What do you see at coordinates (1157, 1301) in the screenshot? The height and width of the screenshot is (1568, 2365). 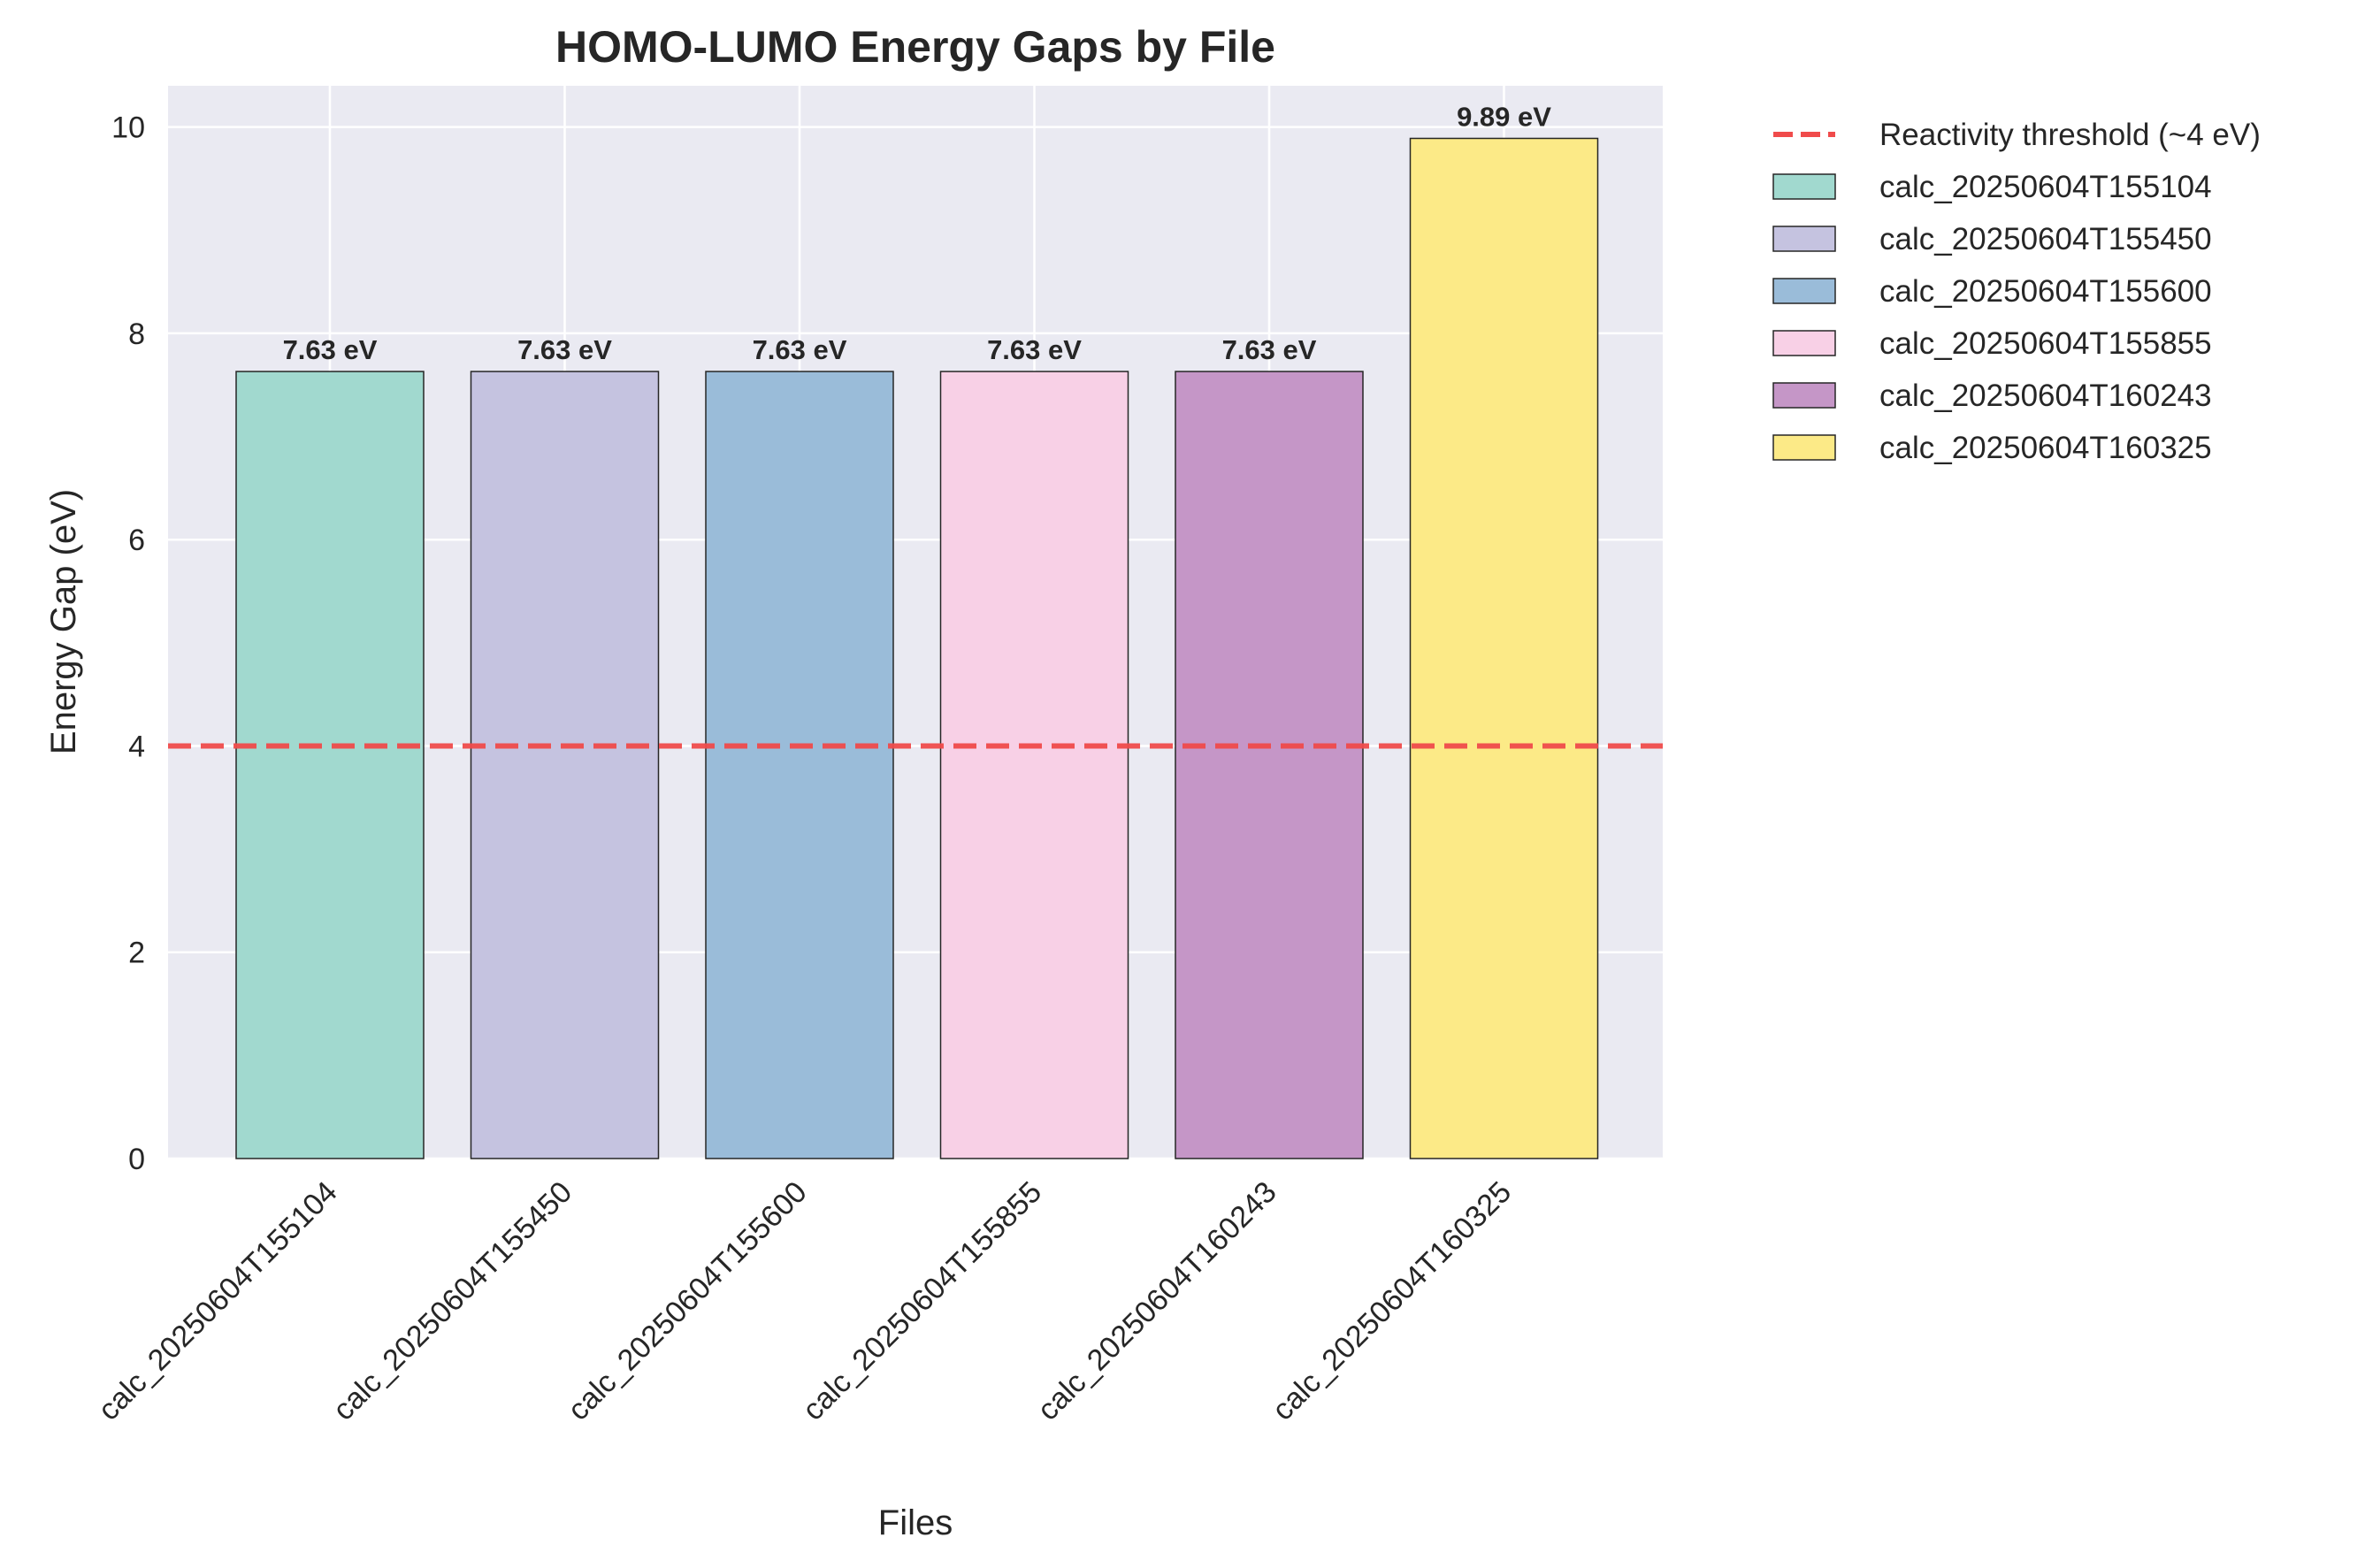 I see `x-tick-label: calc_20250604T160243` at bounding box center [1157, 1301].